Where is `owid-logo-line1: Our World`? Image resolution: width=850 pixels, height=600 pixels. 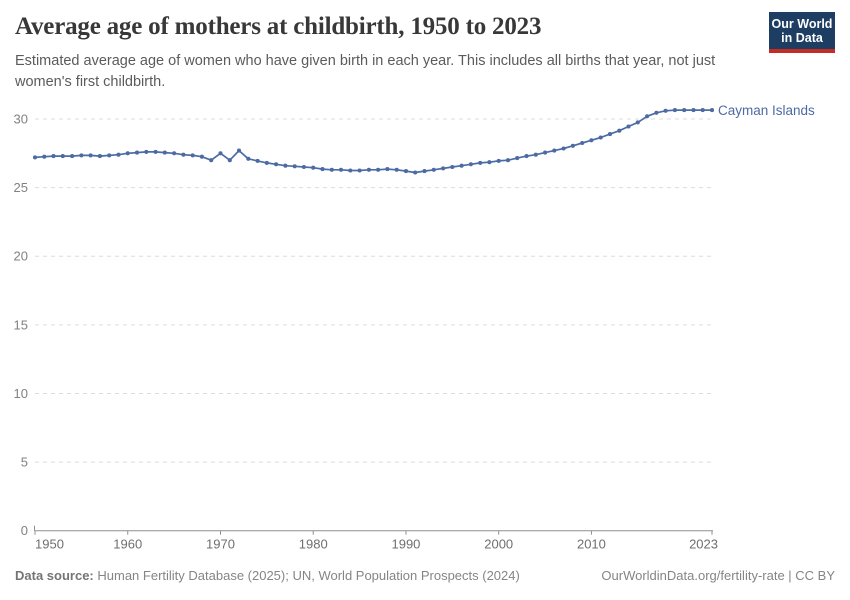 owid-logo-line1: Our World is located at coordinates (802, 24).